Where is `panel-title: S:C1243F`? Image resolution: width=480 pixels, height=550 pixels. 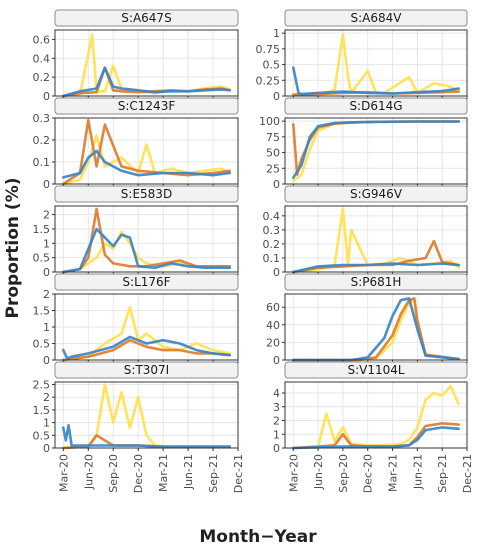 panel-title: S:C1243F is located at coordinates (147, 106).